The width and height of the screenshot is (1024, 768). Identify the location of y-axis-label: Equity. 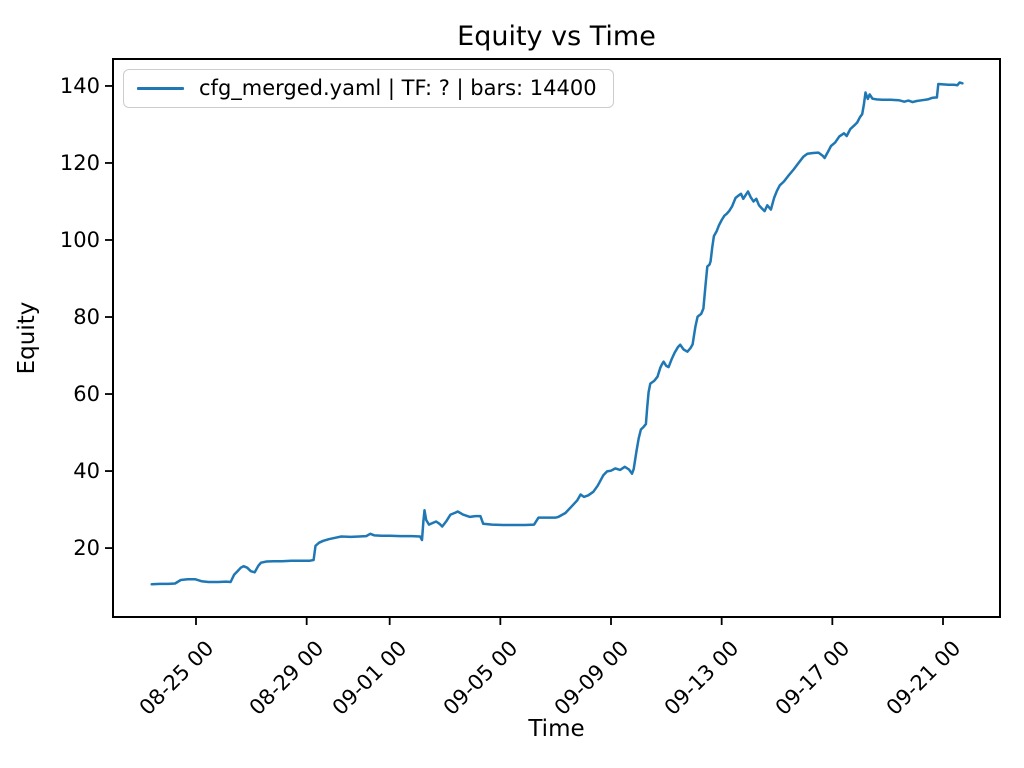
(27, 338).